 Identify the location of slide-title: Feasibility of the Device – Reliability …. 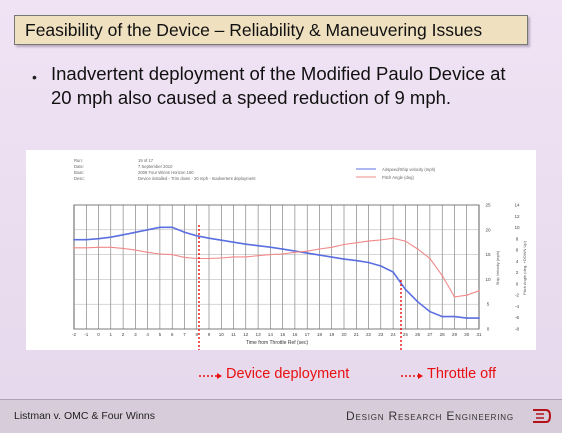
(254, 30).